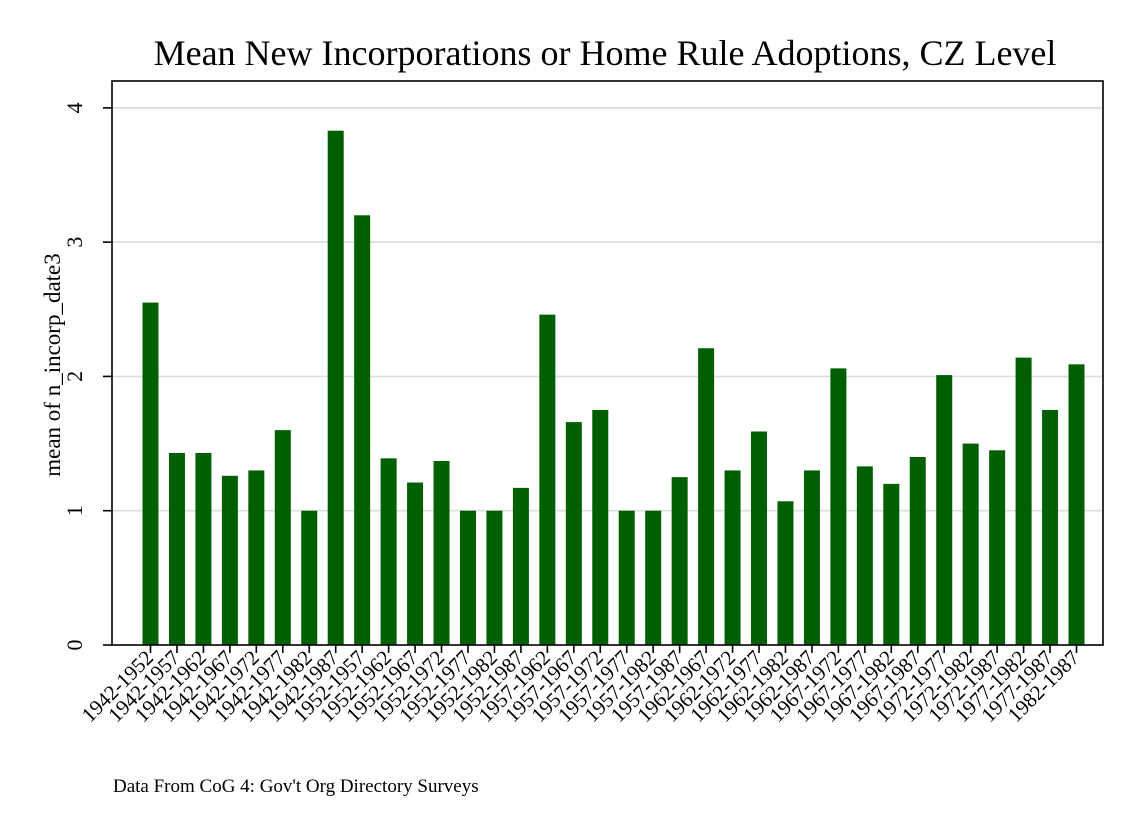 The height and width of the screenshot is (833, 1146). Describe the element at coordinates (74, 376) in the screenshot. I see `y-tick-label: 2` at that location.